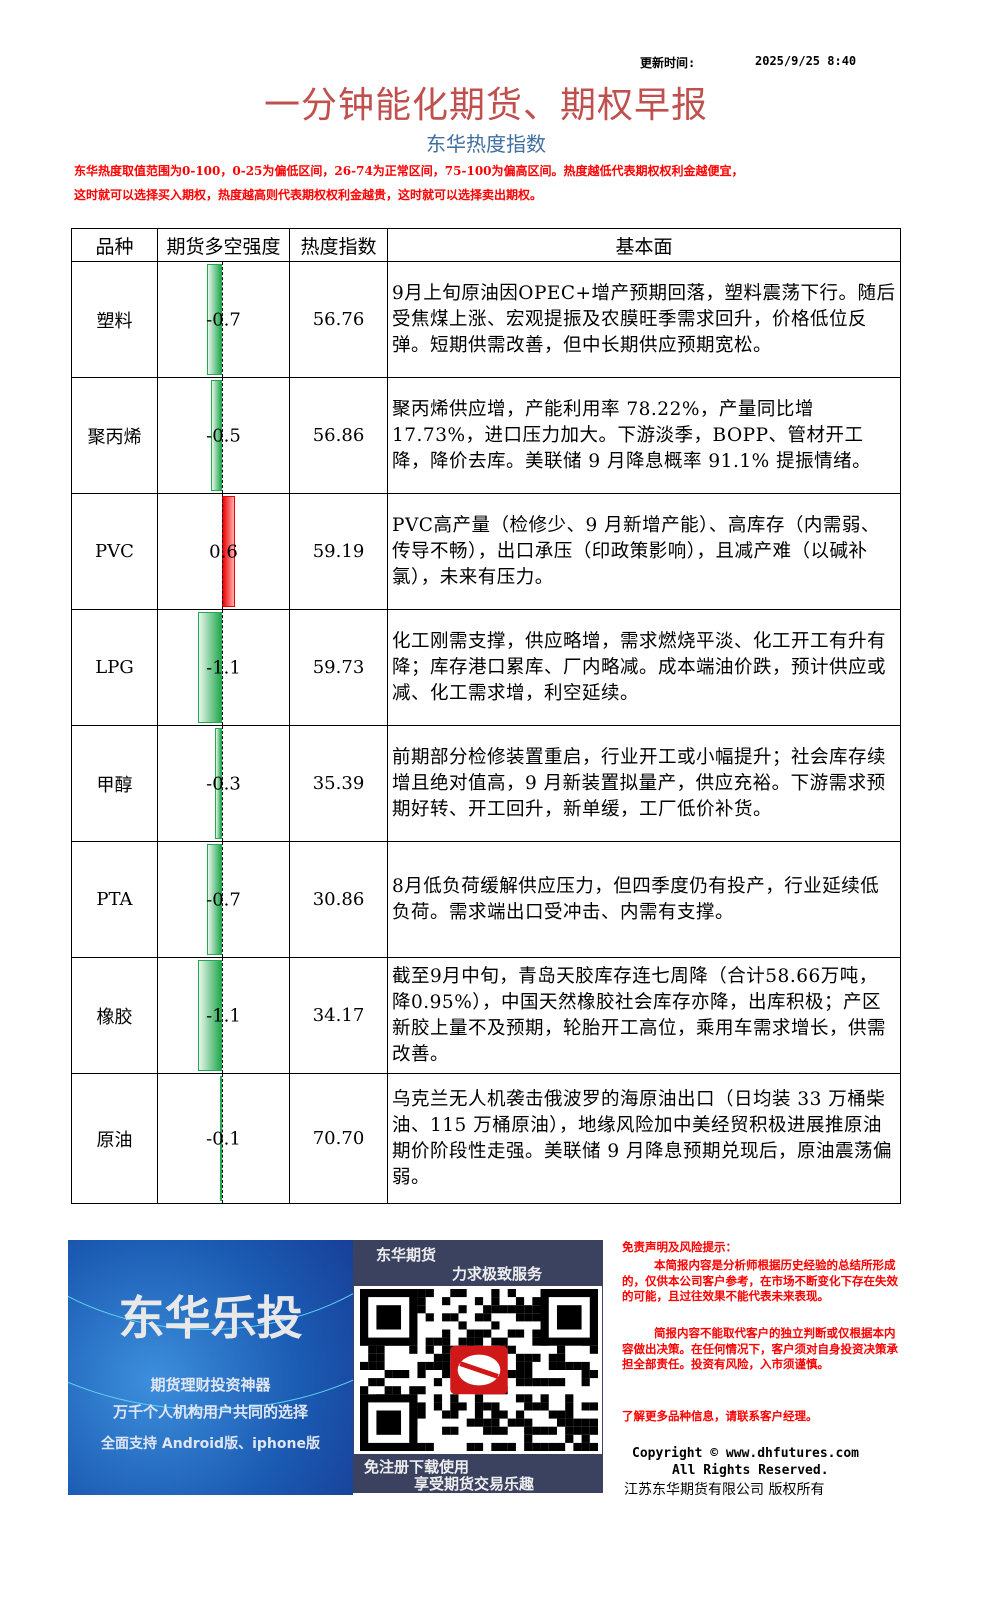  Describe the element at coordinates (210, 1385) in the screenshot. I see `banner-line1: 期货理财投资神器` at that location.